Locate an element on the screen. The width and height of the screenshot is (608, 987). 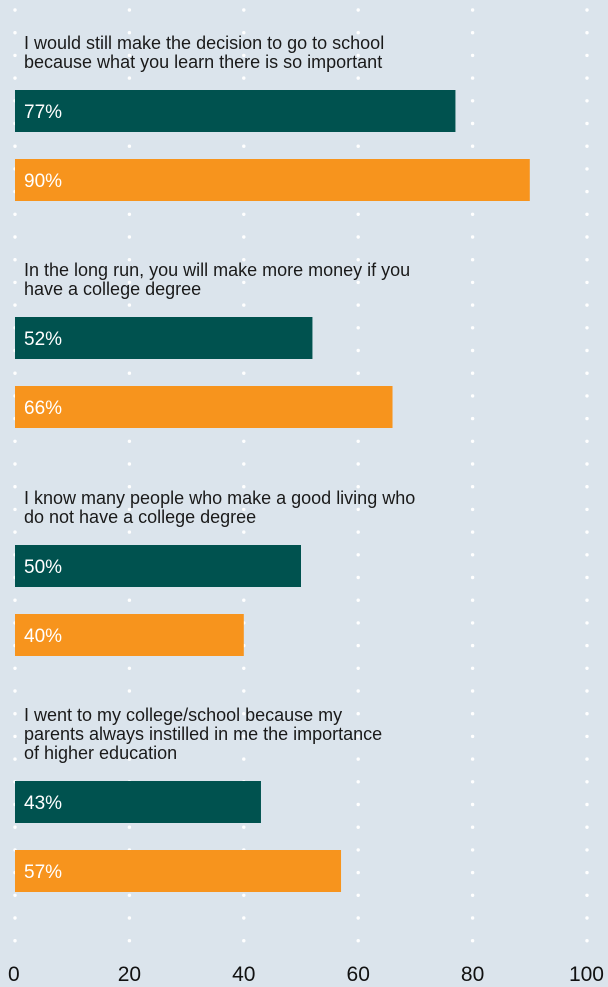
x-tick-label: 100 is located at coordinates (586, 974).